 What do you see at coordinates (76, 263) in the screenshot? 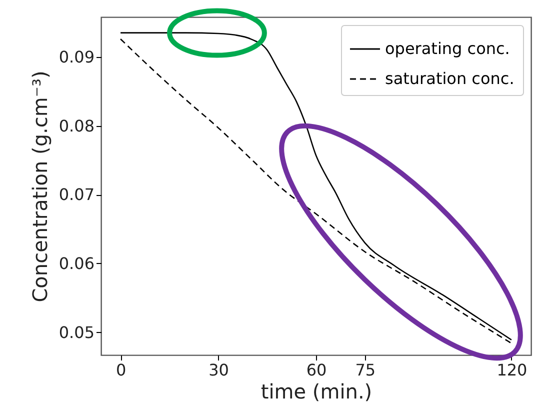
I see `y-tick-label: 0.06` at bounding box center [76, 263].